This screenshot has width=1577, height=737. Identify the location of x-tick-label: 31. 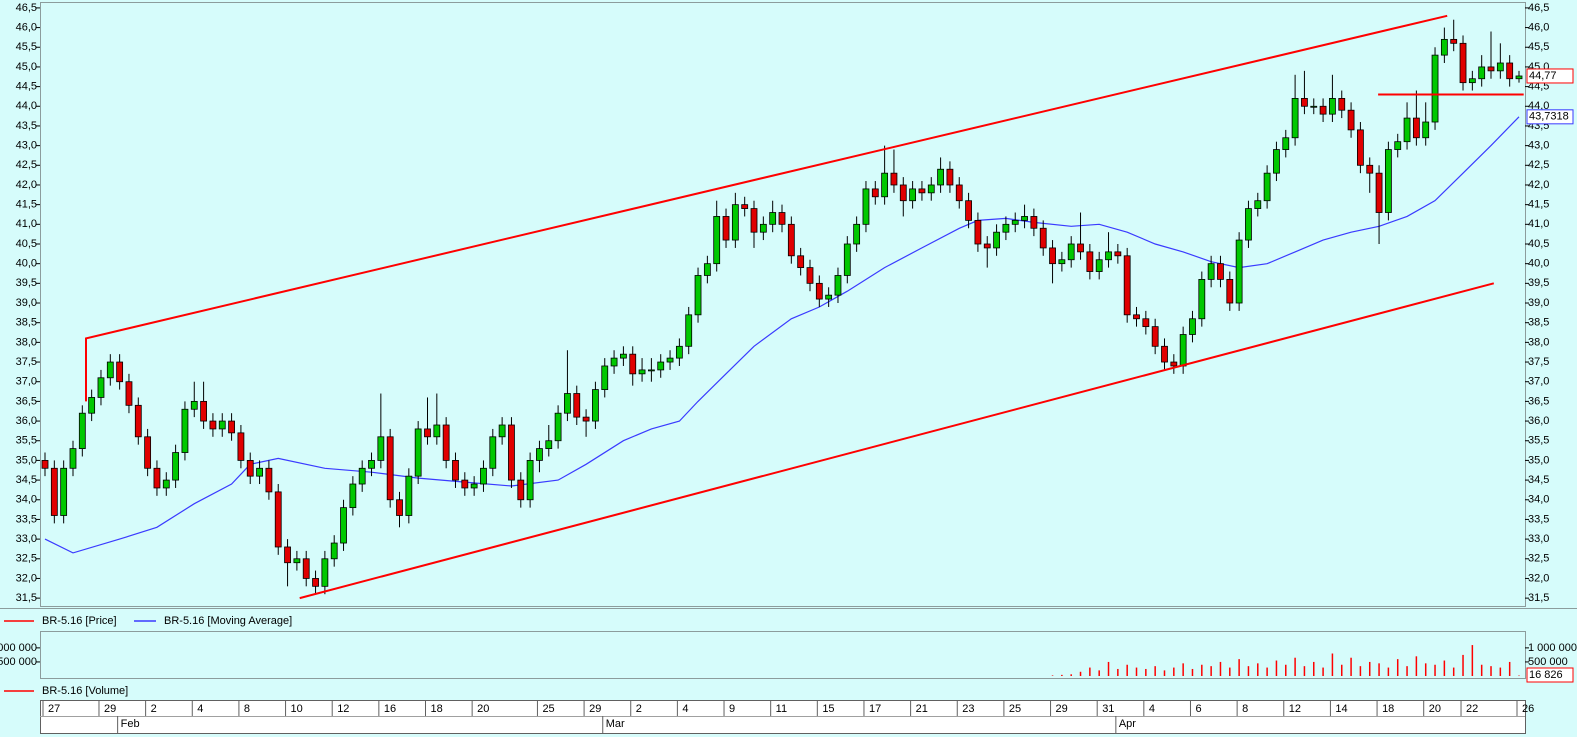
(1108, 709).